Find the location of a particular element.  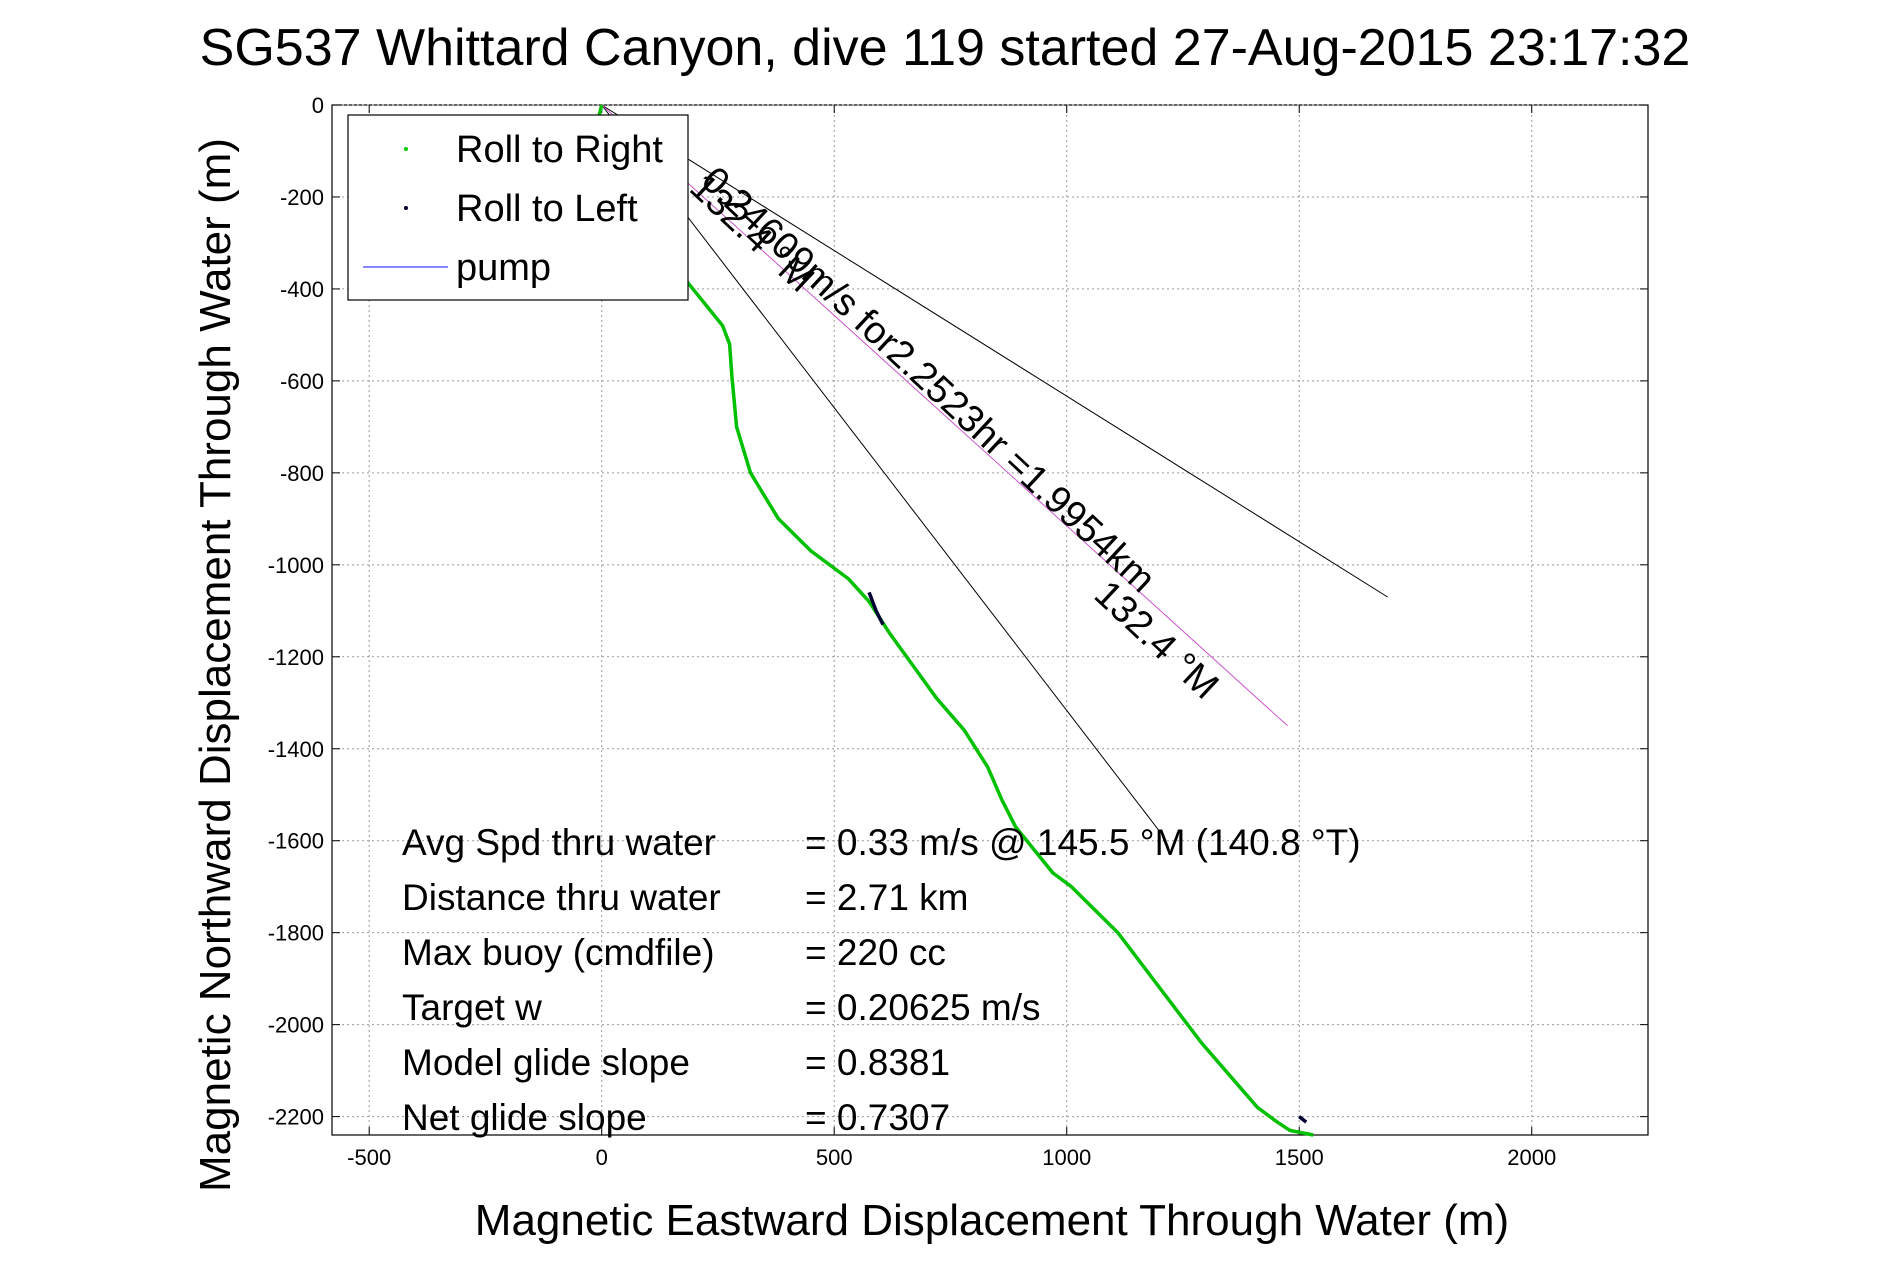

y-tick-label: -600 is located at coordinates (302, 381).